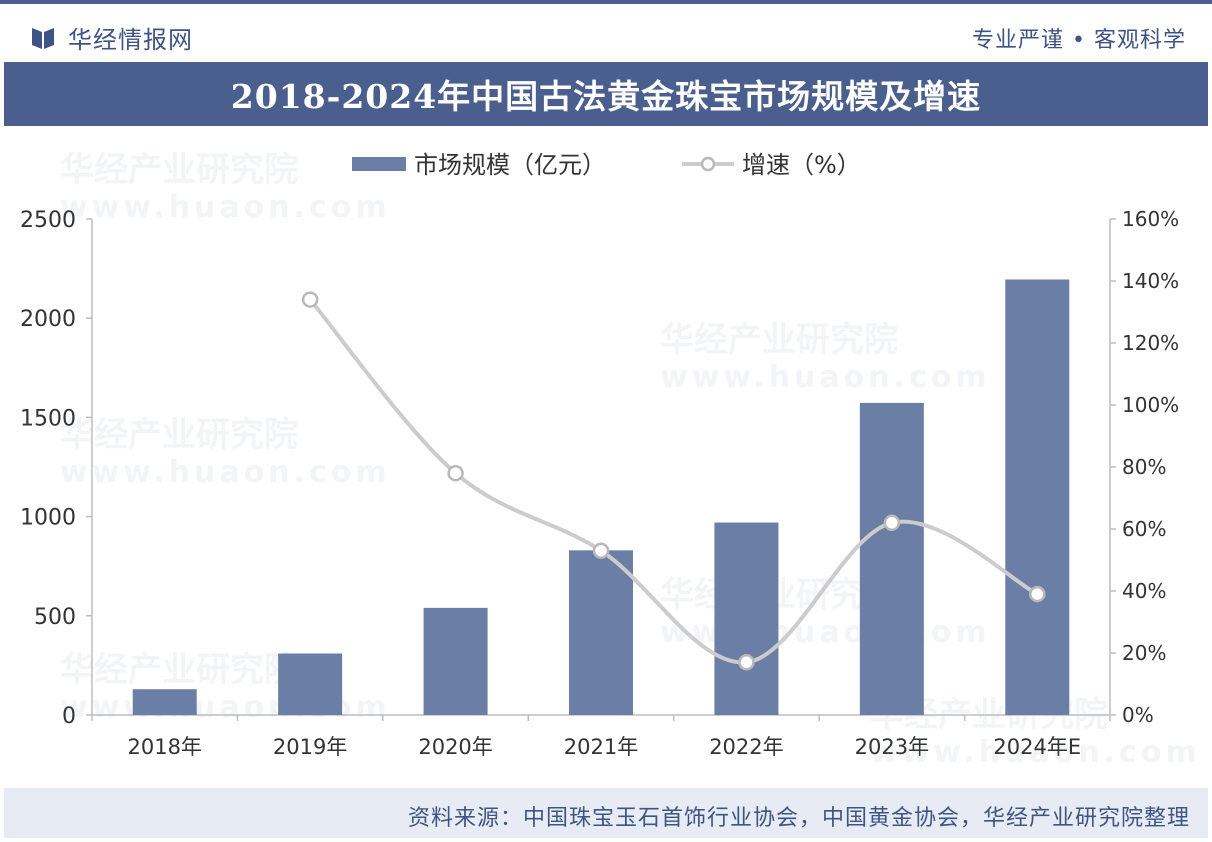 Image resolution: width=1212 pixels, height=842 pixels. I want to click on x-tick-label: 2019年, so click(310, 747).